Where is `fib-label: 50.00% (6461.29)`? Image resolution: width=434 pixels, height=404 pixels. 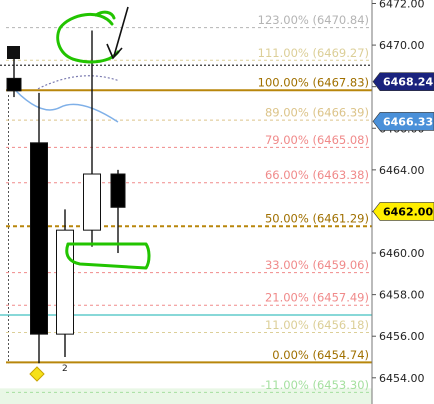 fib-label: 50.00% (6461.29) is located at coordinates (317, 219).